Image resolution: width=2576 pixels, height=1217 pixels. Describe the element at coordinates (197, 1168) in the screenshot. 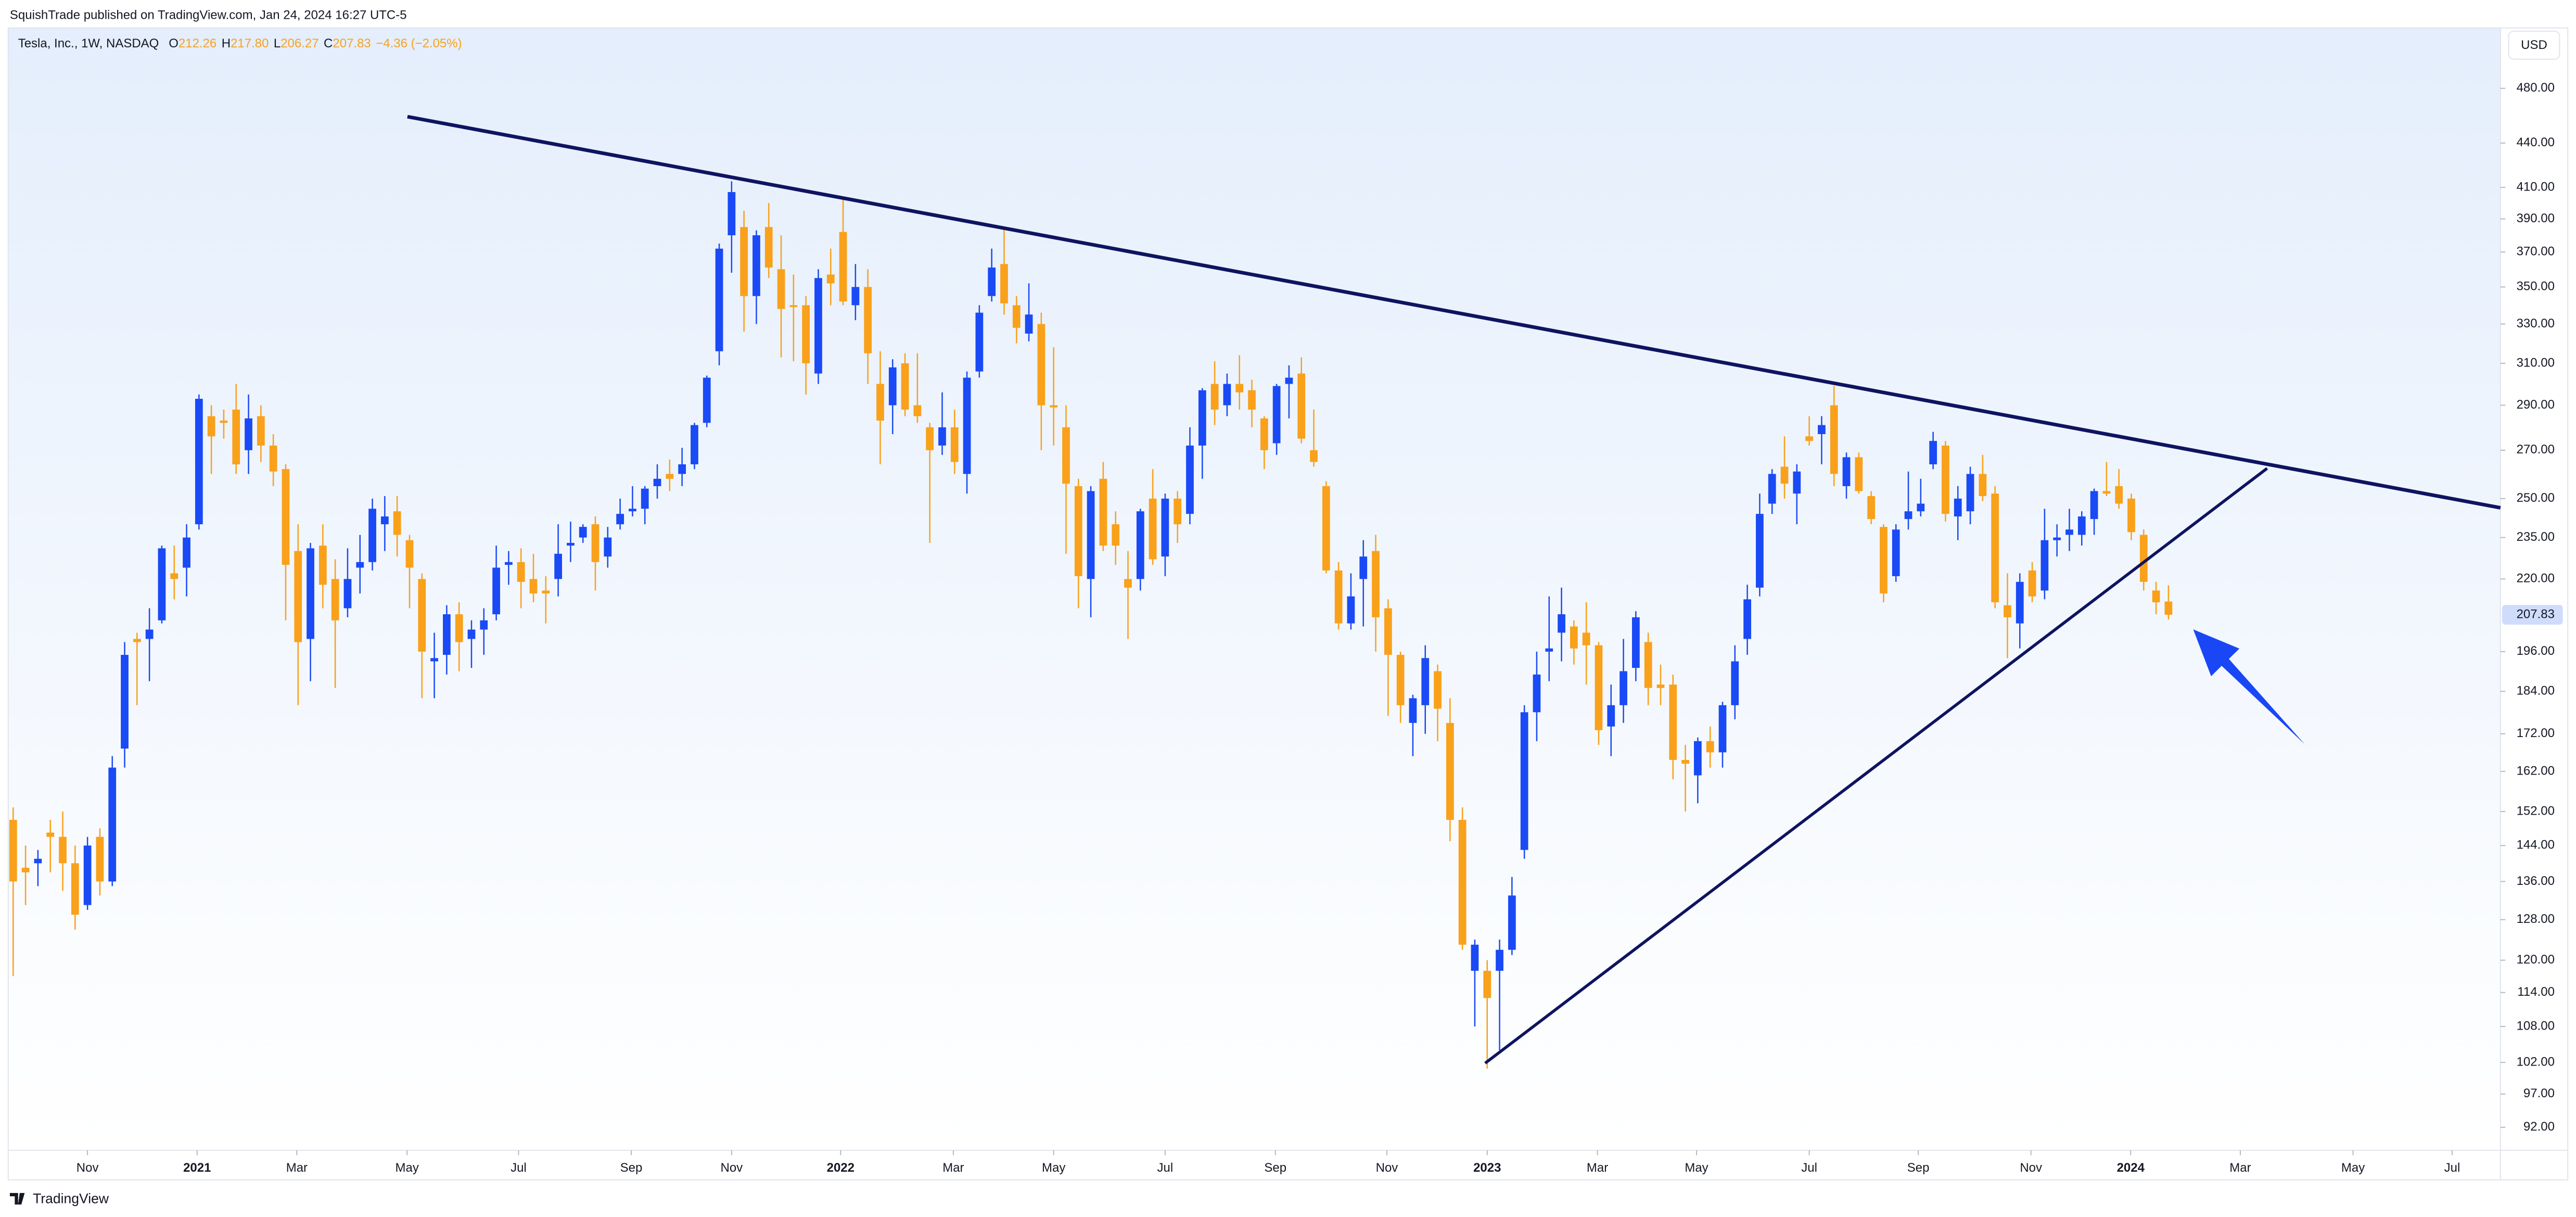

I see `x-tick-label: 2021` at that location.